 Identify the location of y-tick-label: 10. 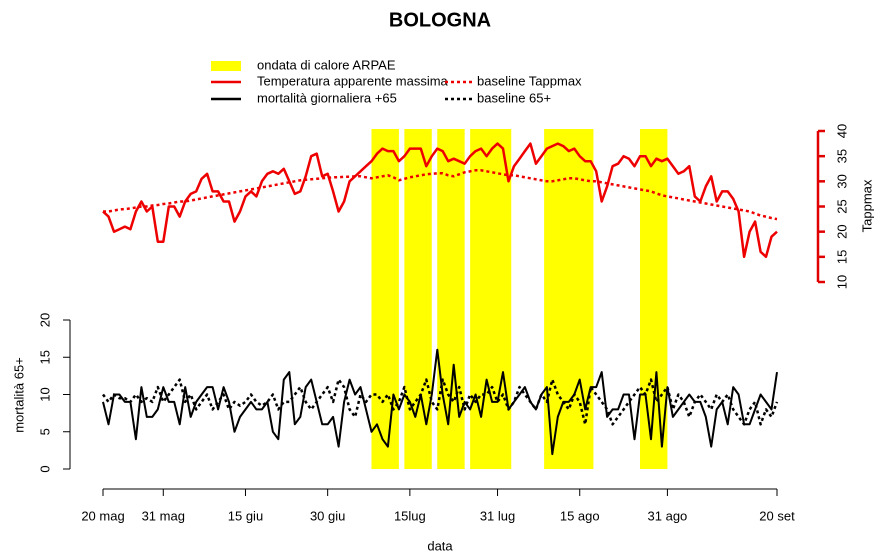
(44, 394).